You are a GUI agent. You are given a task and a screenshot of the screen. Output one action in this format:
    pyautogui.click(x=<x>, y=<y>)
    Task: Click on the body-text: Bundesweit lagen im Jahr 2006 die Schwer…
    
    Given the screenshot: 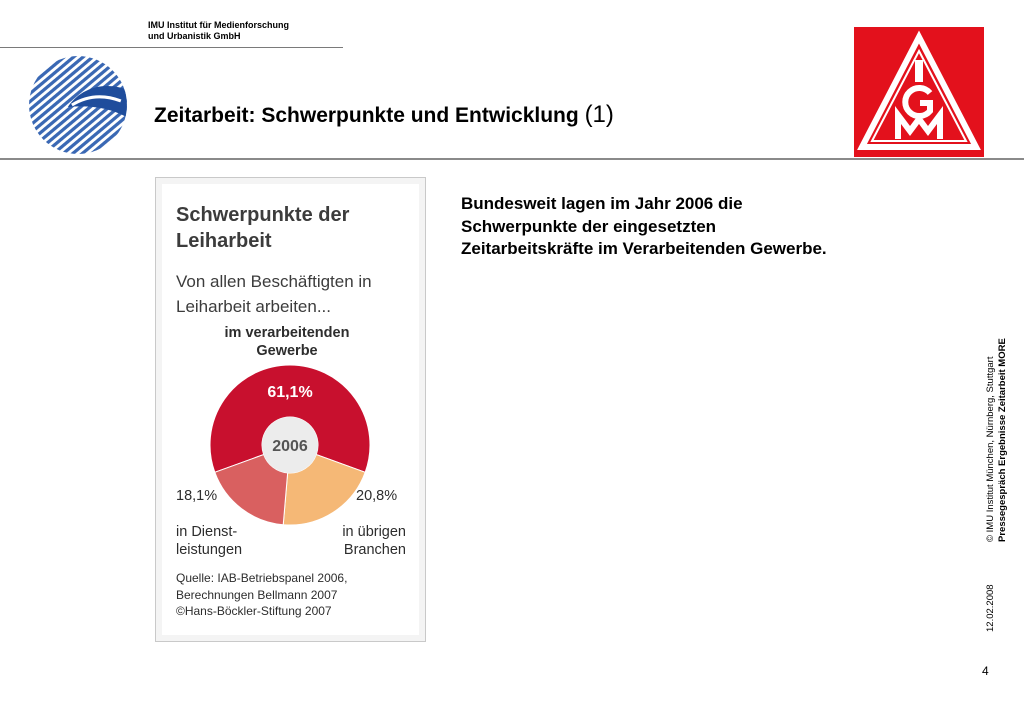 What is the action you would take?
    pyautogui.click(x=644, y=226)
    